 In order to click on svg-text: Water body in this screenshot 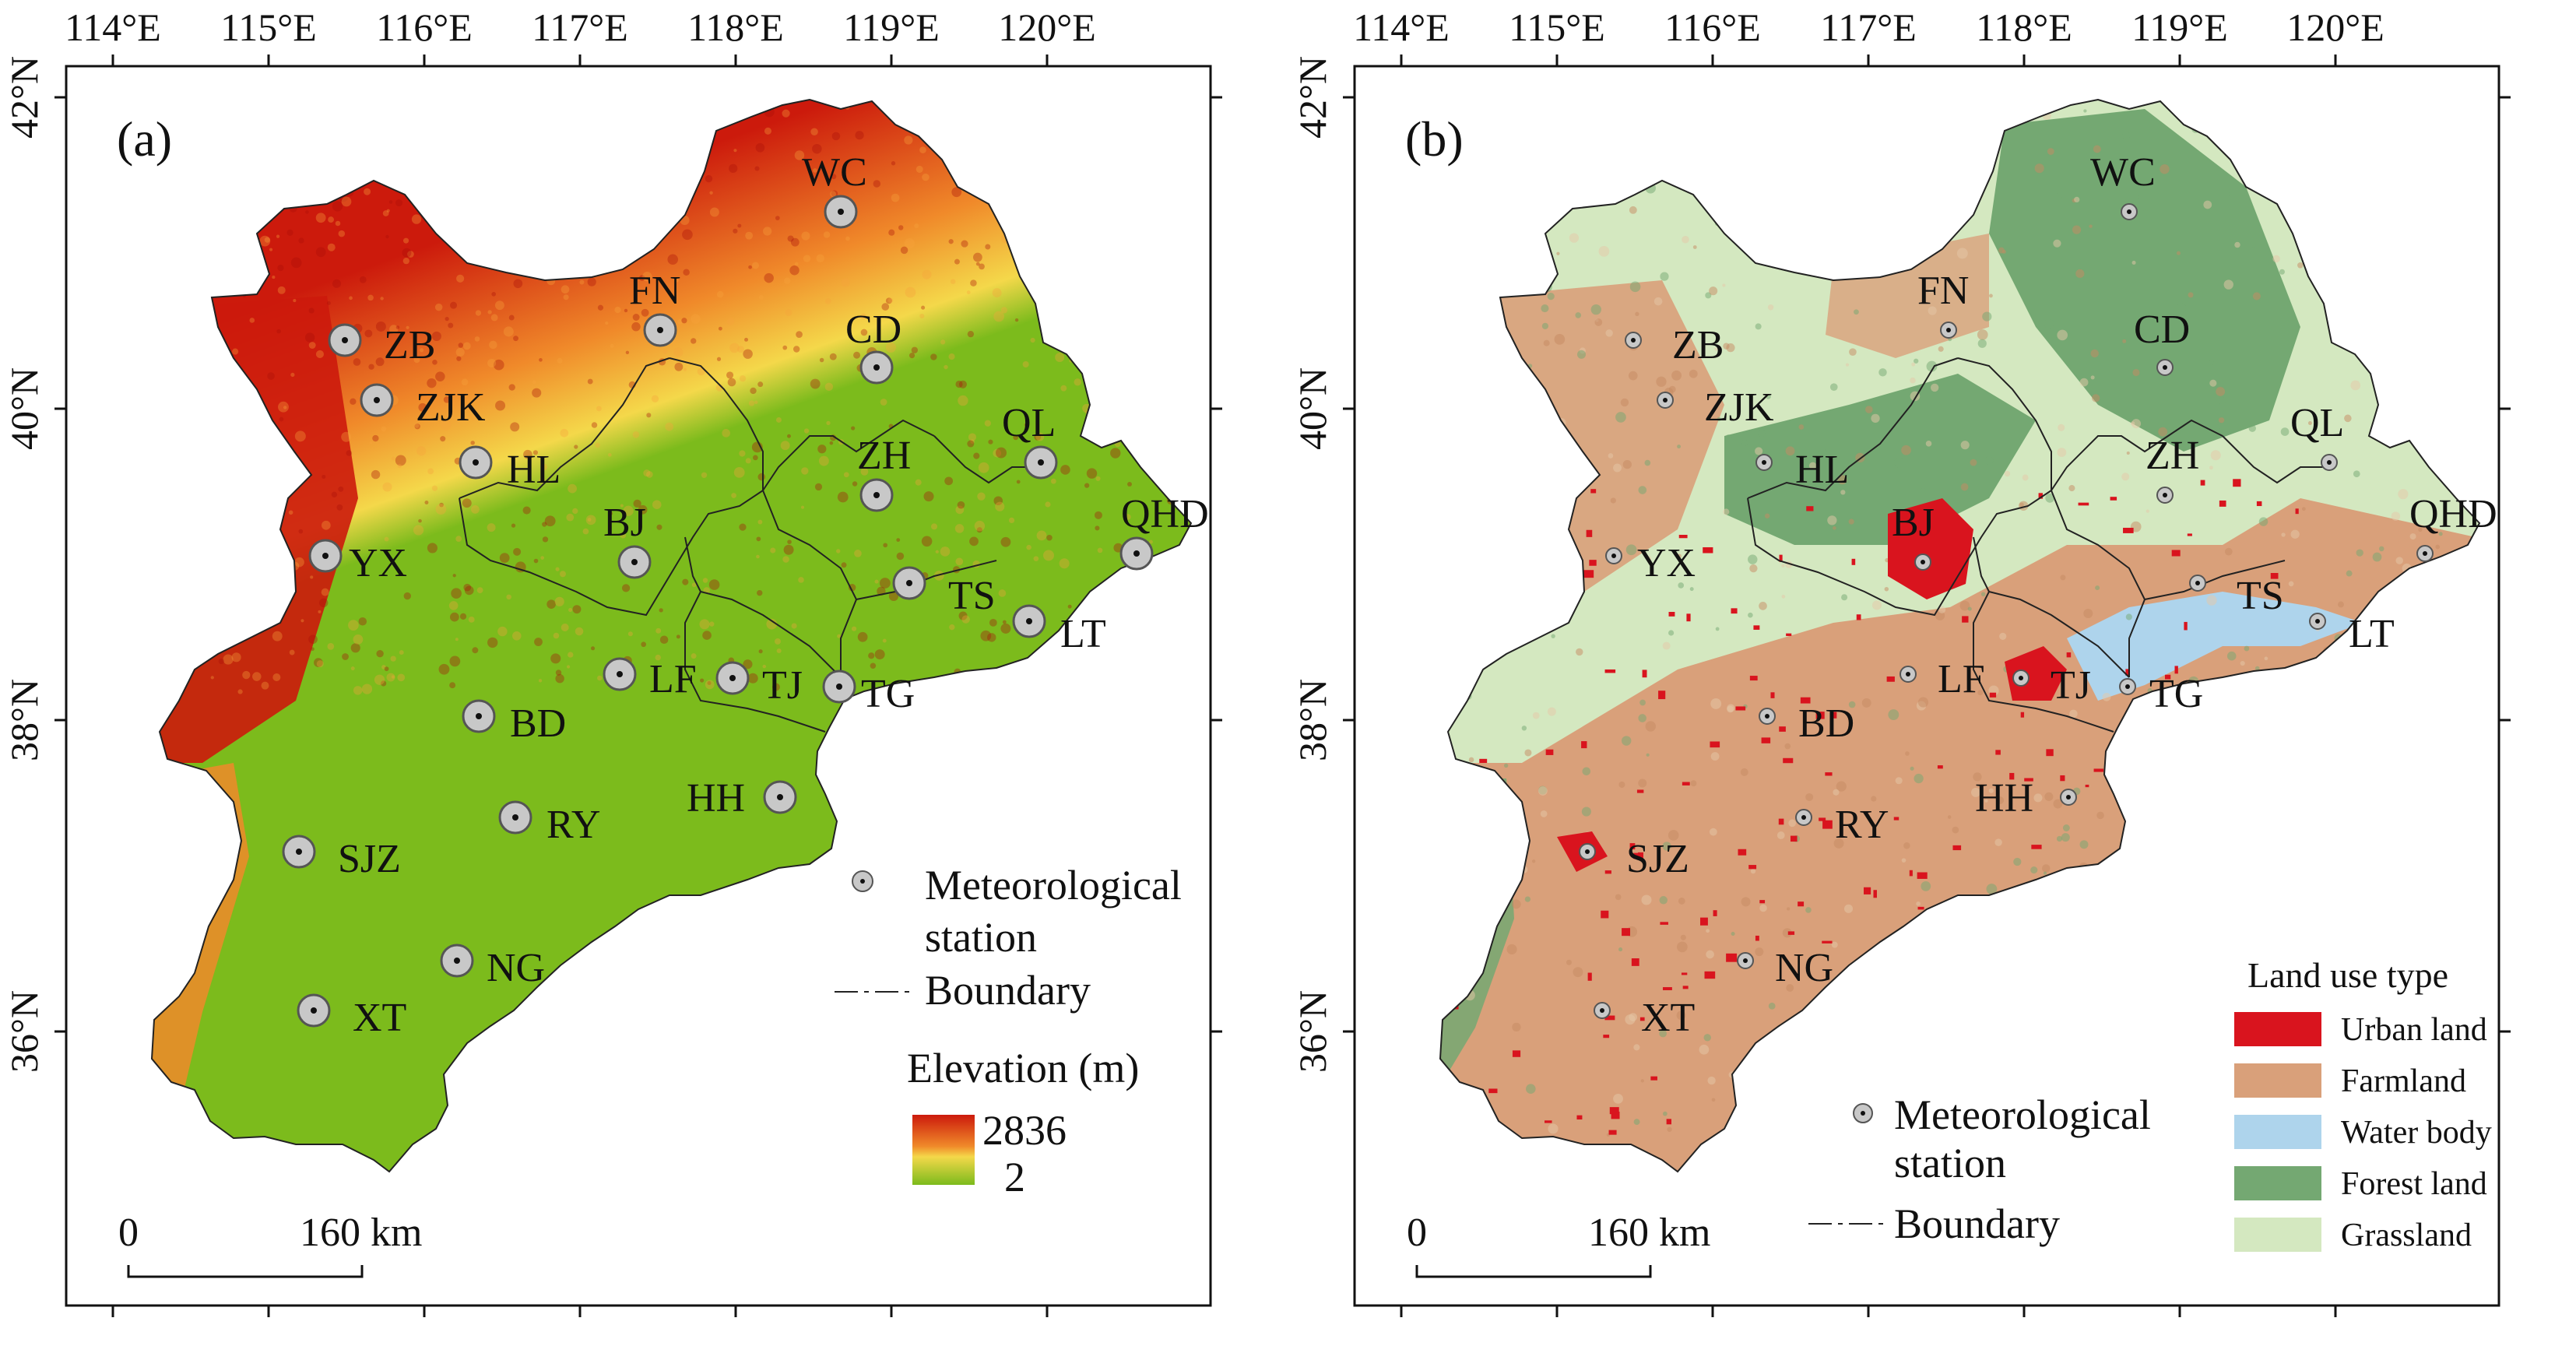, I will do `click(2416, 1133)`.